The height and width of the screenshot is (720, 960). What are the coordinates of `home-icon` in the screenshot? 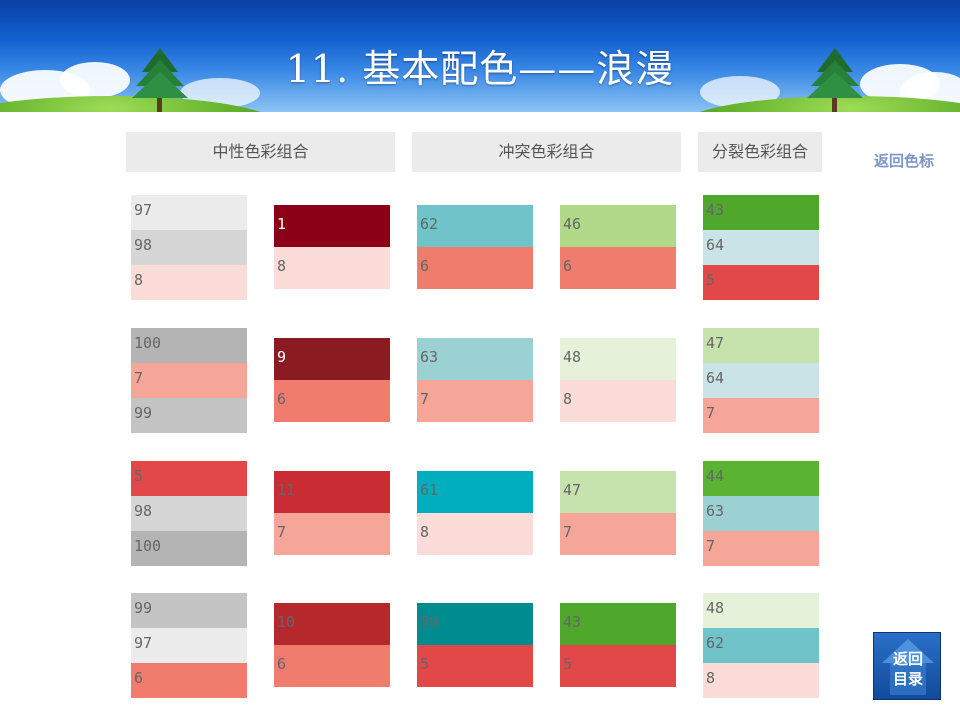 It's located at (908, 667).